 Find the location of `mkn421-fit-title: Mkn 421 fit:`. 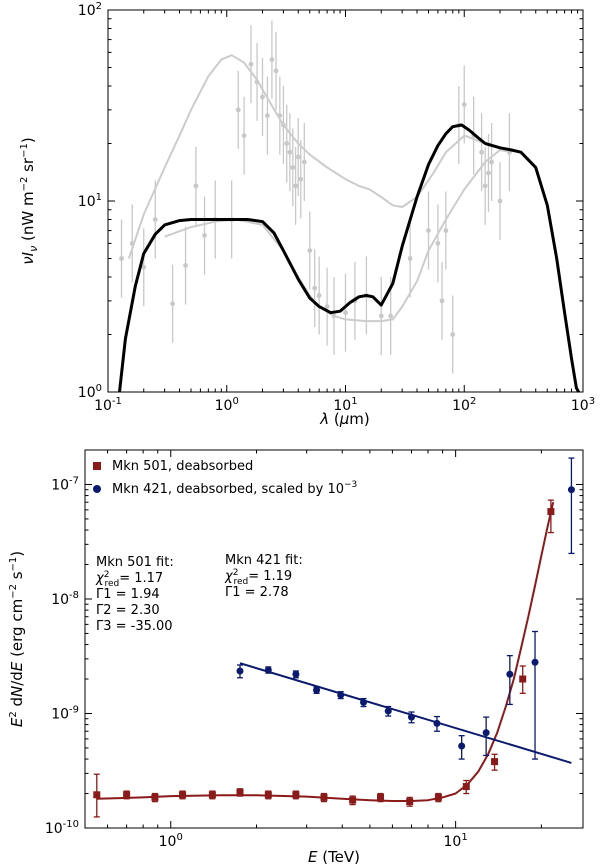

mkn421-fit-title: Mkn 421 fit: is located at coordinates (264, 560).